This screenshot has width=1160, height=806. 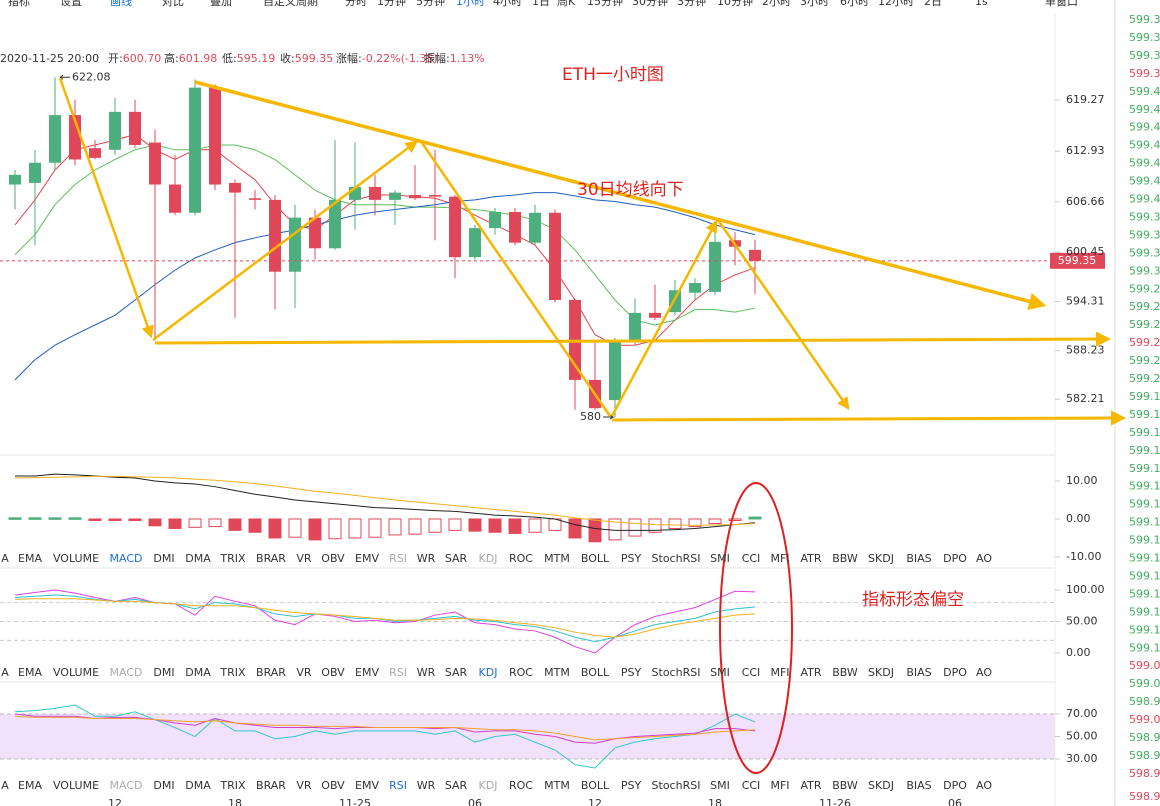 I want to click on indicator-tab: EMV, so click(x=367, y=672).